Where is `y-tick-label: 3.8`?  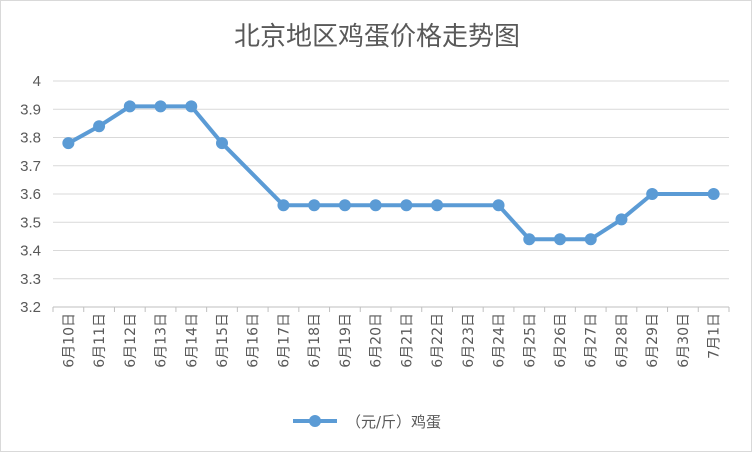 y-tick-label: 3.8 is located at coordinates (30, 138).